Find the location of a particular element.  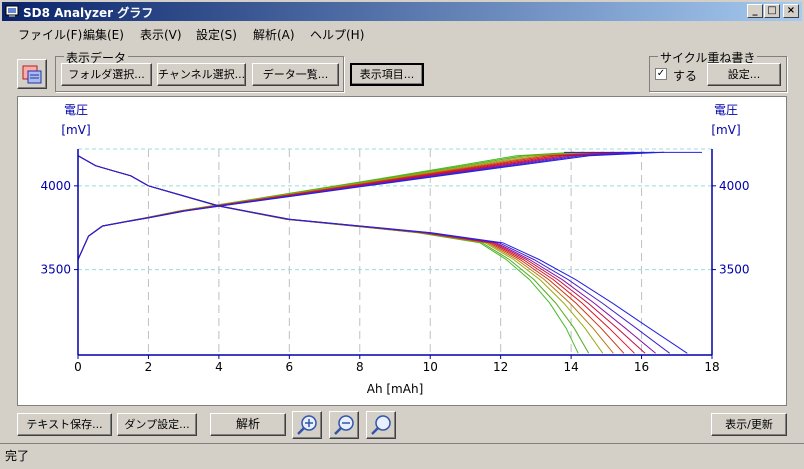

cycle-overlay-label: サイクル重ね書き is located at coordinates (708, 57).